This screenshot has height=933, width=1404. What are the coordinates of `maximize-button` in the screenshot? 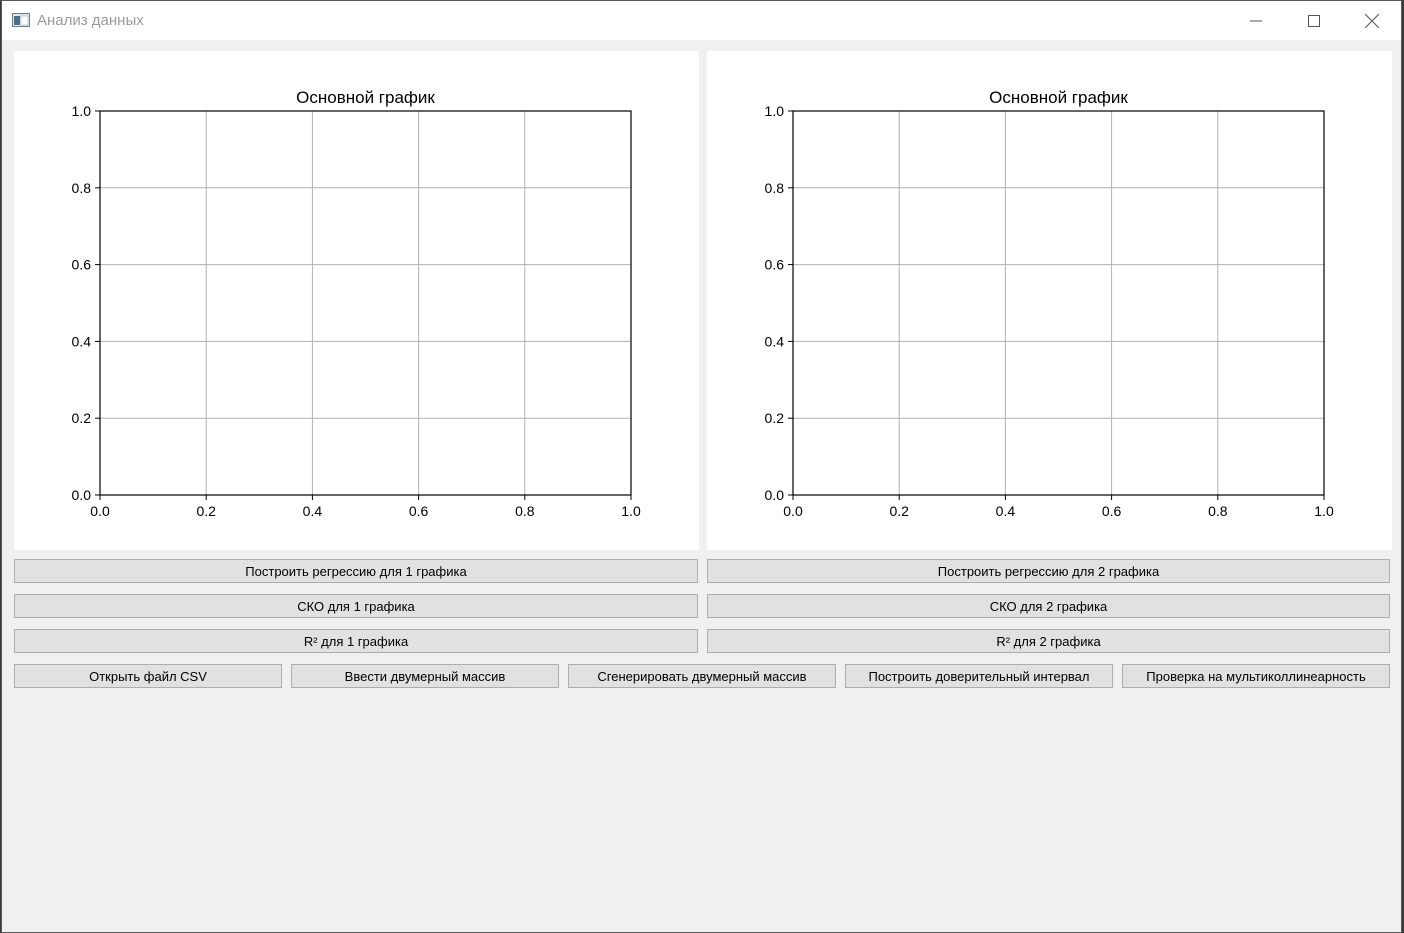 It's located at (1314, 20).